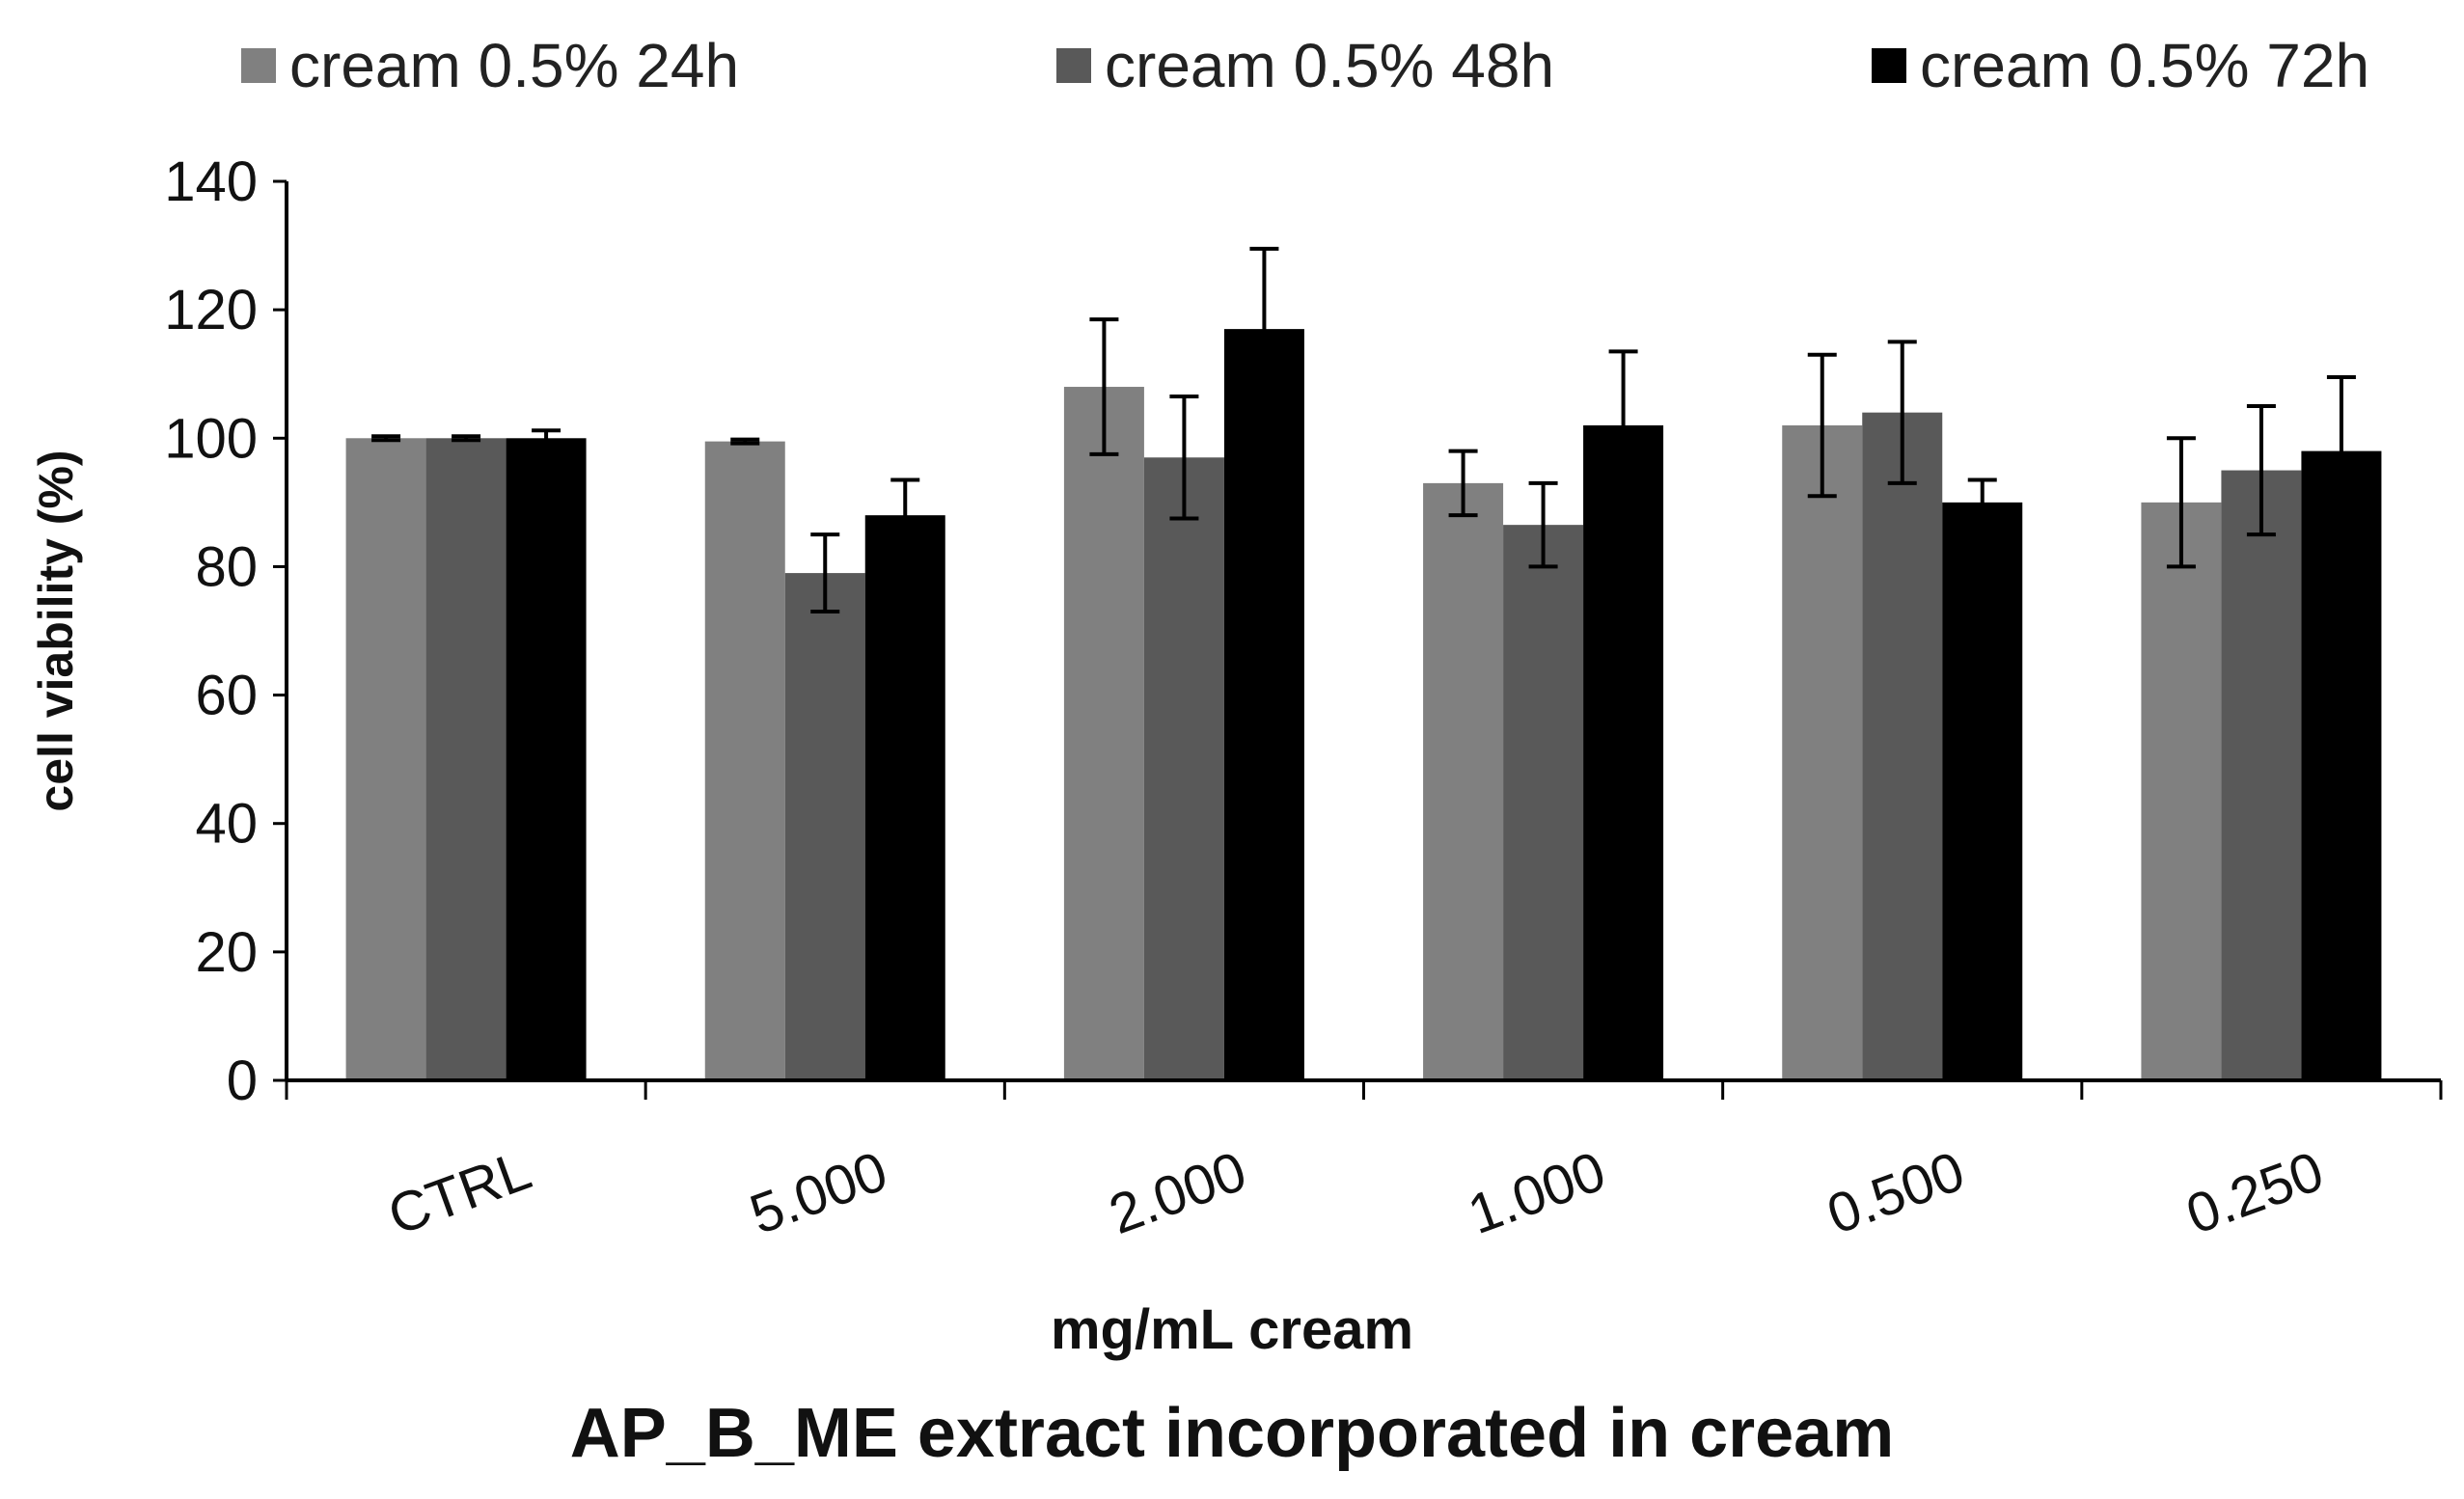  What do you see at coordinates (818, 1192) in the screenshot?
I see `x-tick-label: 5.000` at bounding box center [818, 1192].